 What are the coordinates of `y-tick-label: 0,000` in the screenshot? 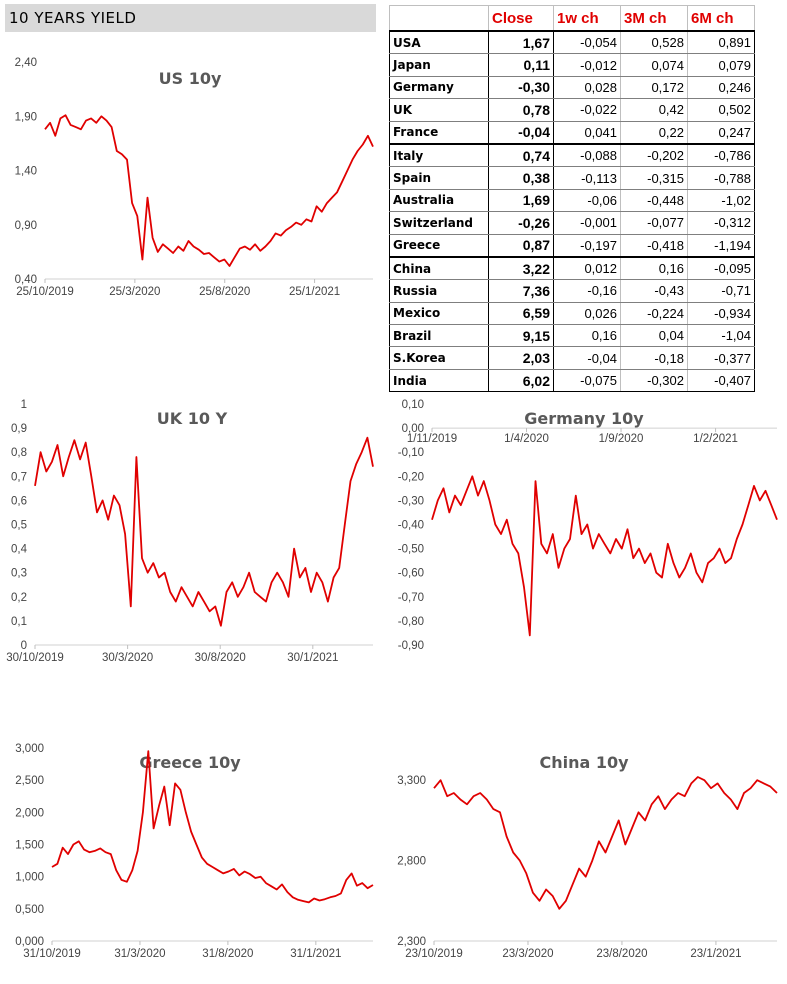 It's located at (29, 942).